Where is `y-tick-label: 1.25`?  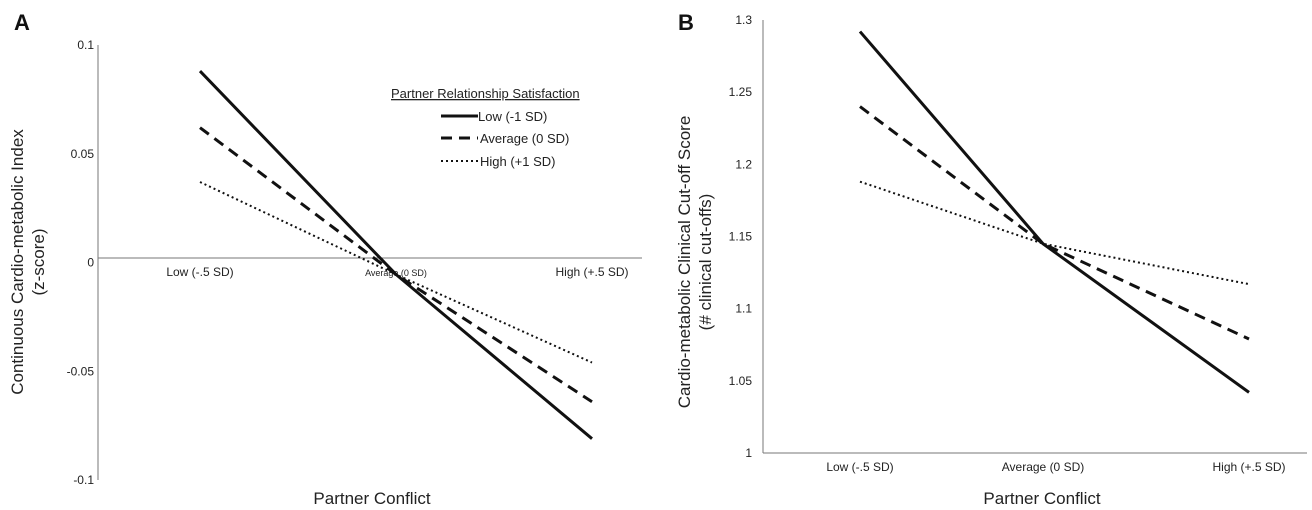 y-tick-label: 1.25 is located at coordinates (741, 92).